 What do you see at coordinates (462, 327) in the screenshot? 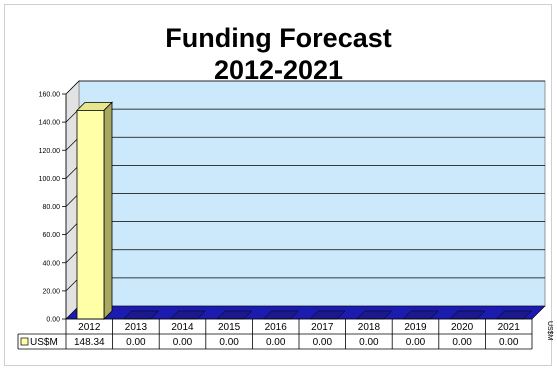
I see `x-category-label: 2020` at bounding box center [462, 327].